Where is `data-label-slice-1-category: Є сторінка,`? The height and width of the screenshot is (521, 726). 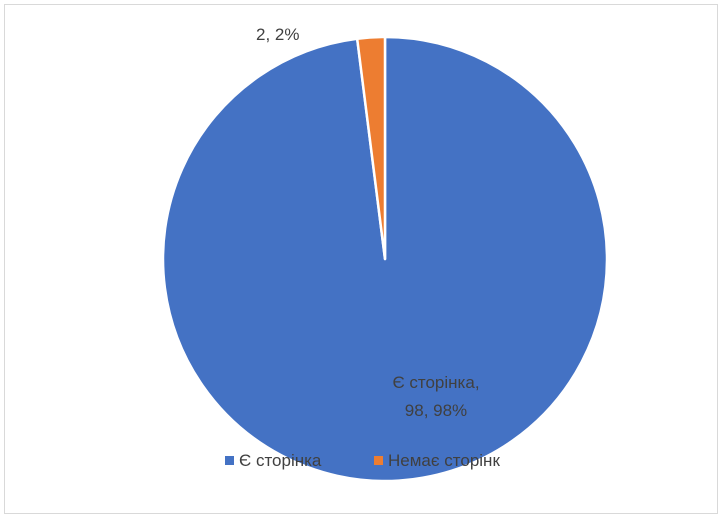
data-label-slice-1-category: Є сторінка, is located at coordinates (435, 382).